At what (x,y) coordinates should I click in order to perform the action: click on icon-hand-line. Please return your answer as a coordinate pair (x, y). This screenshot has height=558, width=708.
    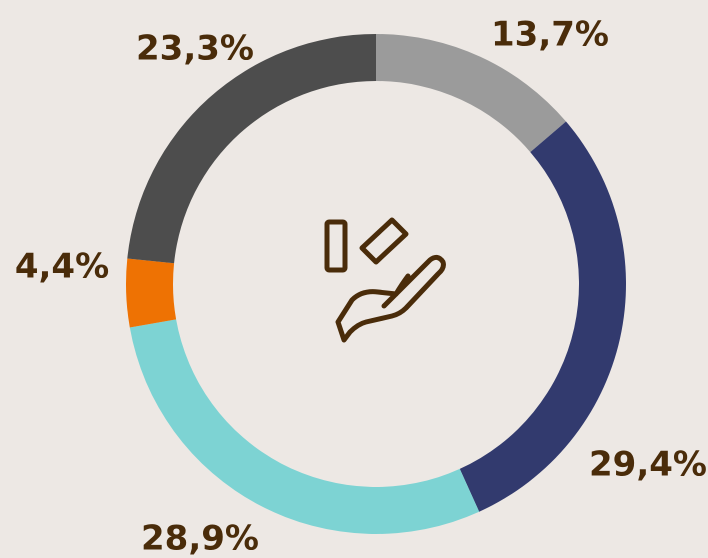
    Looking at the image, I should click on (390, 300).